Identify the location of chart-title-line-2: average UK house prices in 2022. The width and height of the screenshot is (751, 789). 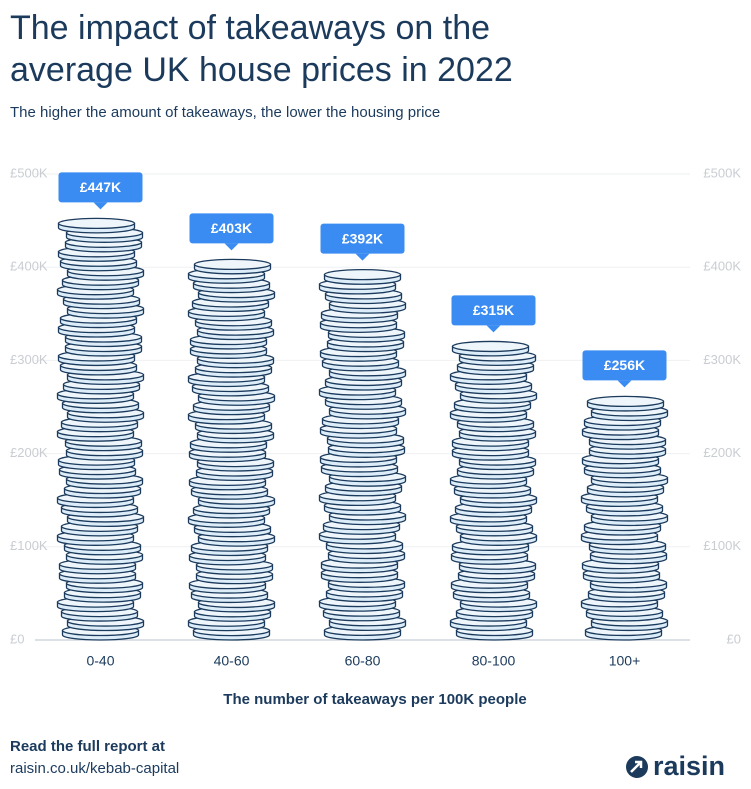
(261, 70).